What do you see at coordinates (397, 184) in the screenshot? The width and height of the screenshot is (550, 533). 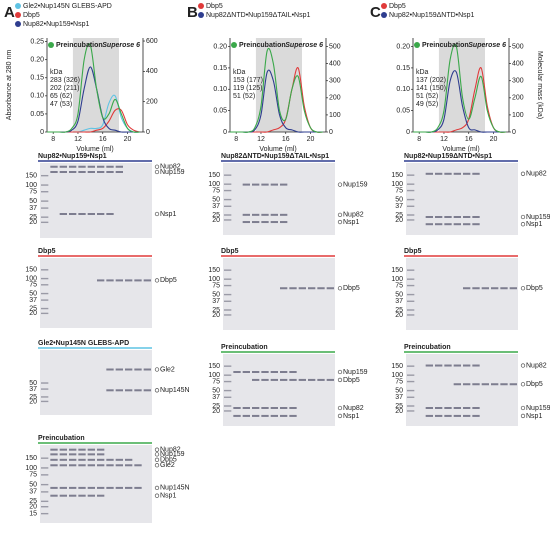 I see `mw-marker-label: 100` at bounding box center [397, 184].